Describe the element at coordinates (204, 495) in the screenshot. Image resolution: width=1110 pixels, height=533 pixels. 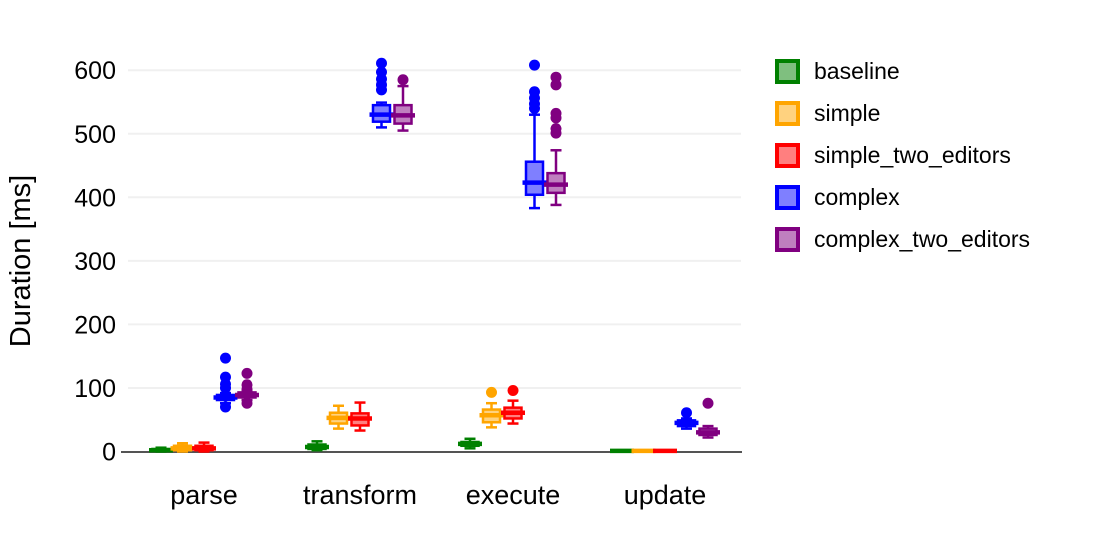
I see `x-category-label: parse` at that location.